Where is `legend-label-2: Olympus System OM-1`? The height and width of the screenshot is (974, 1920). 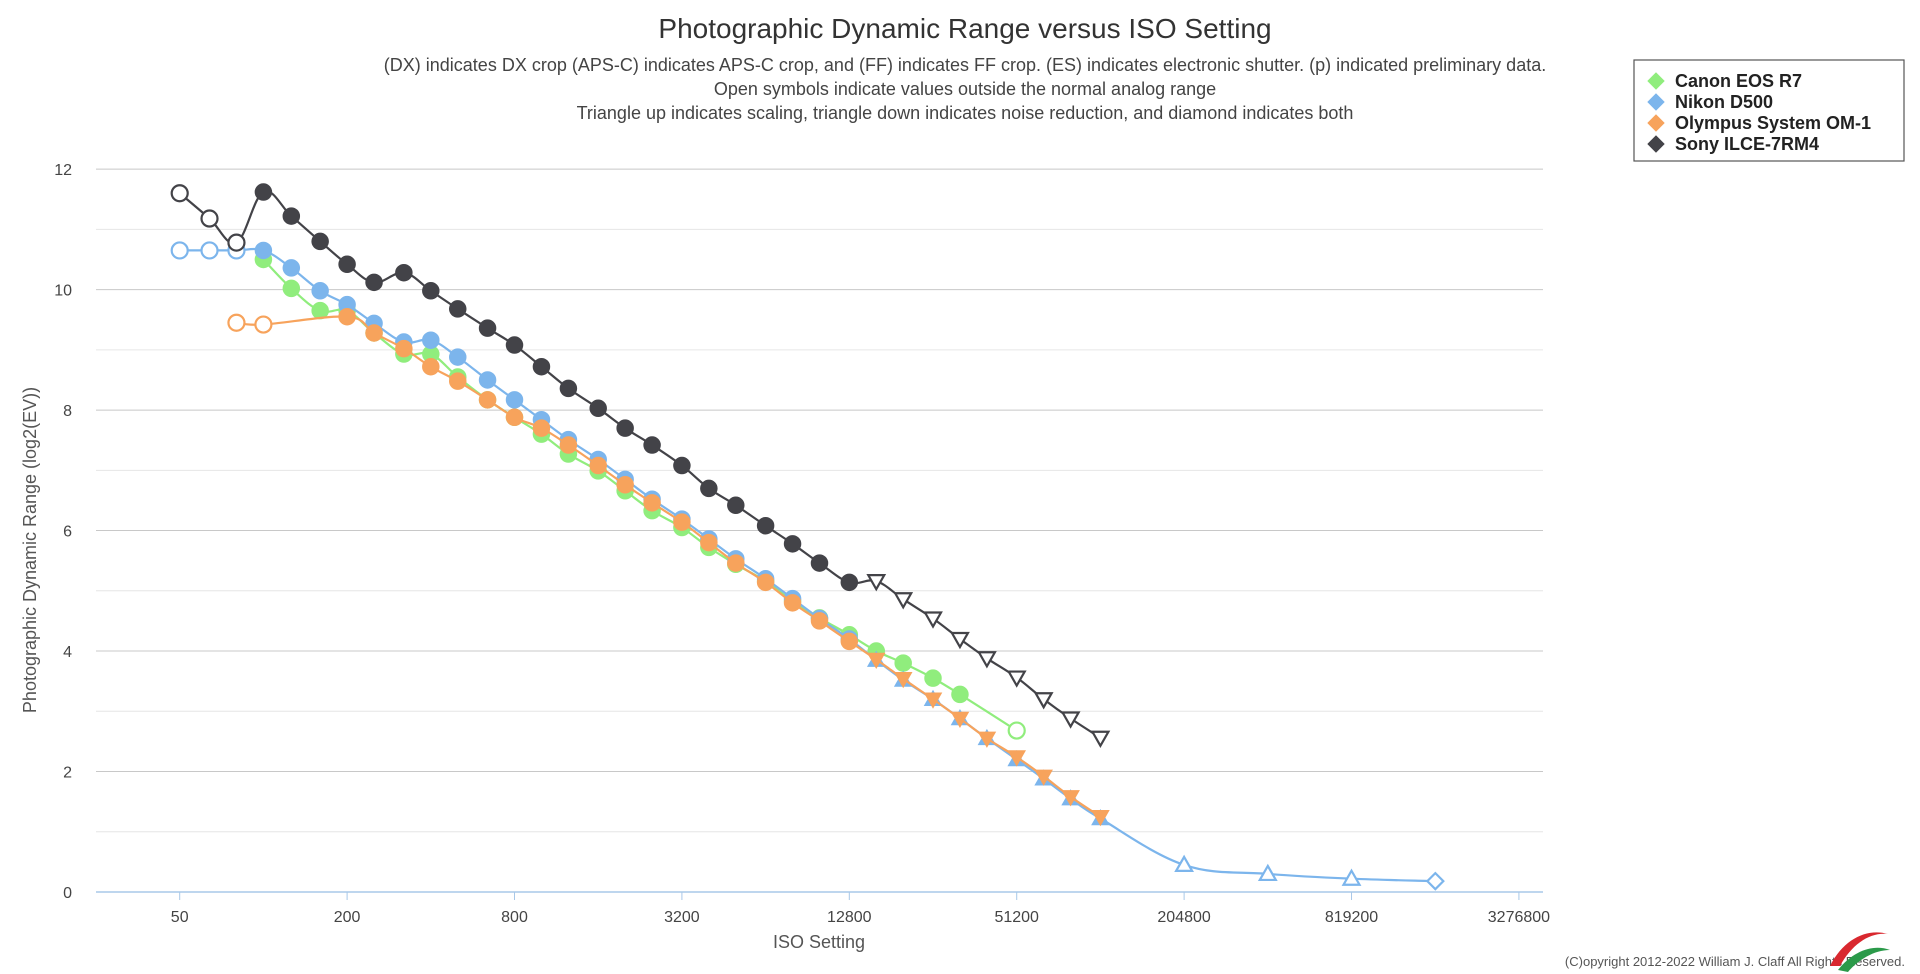 legend-label-2: Olympus System OM-1 is located at coordinates (1773, 123).